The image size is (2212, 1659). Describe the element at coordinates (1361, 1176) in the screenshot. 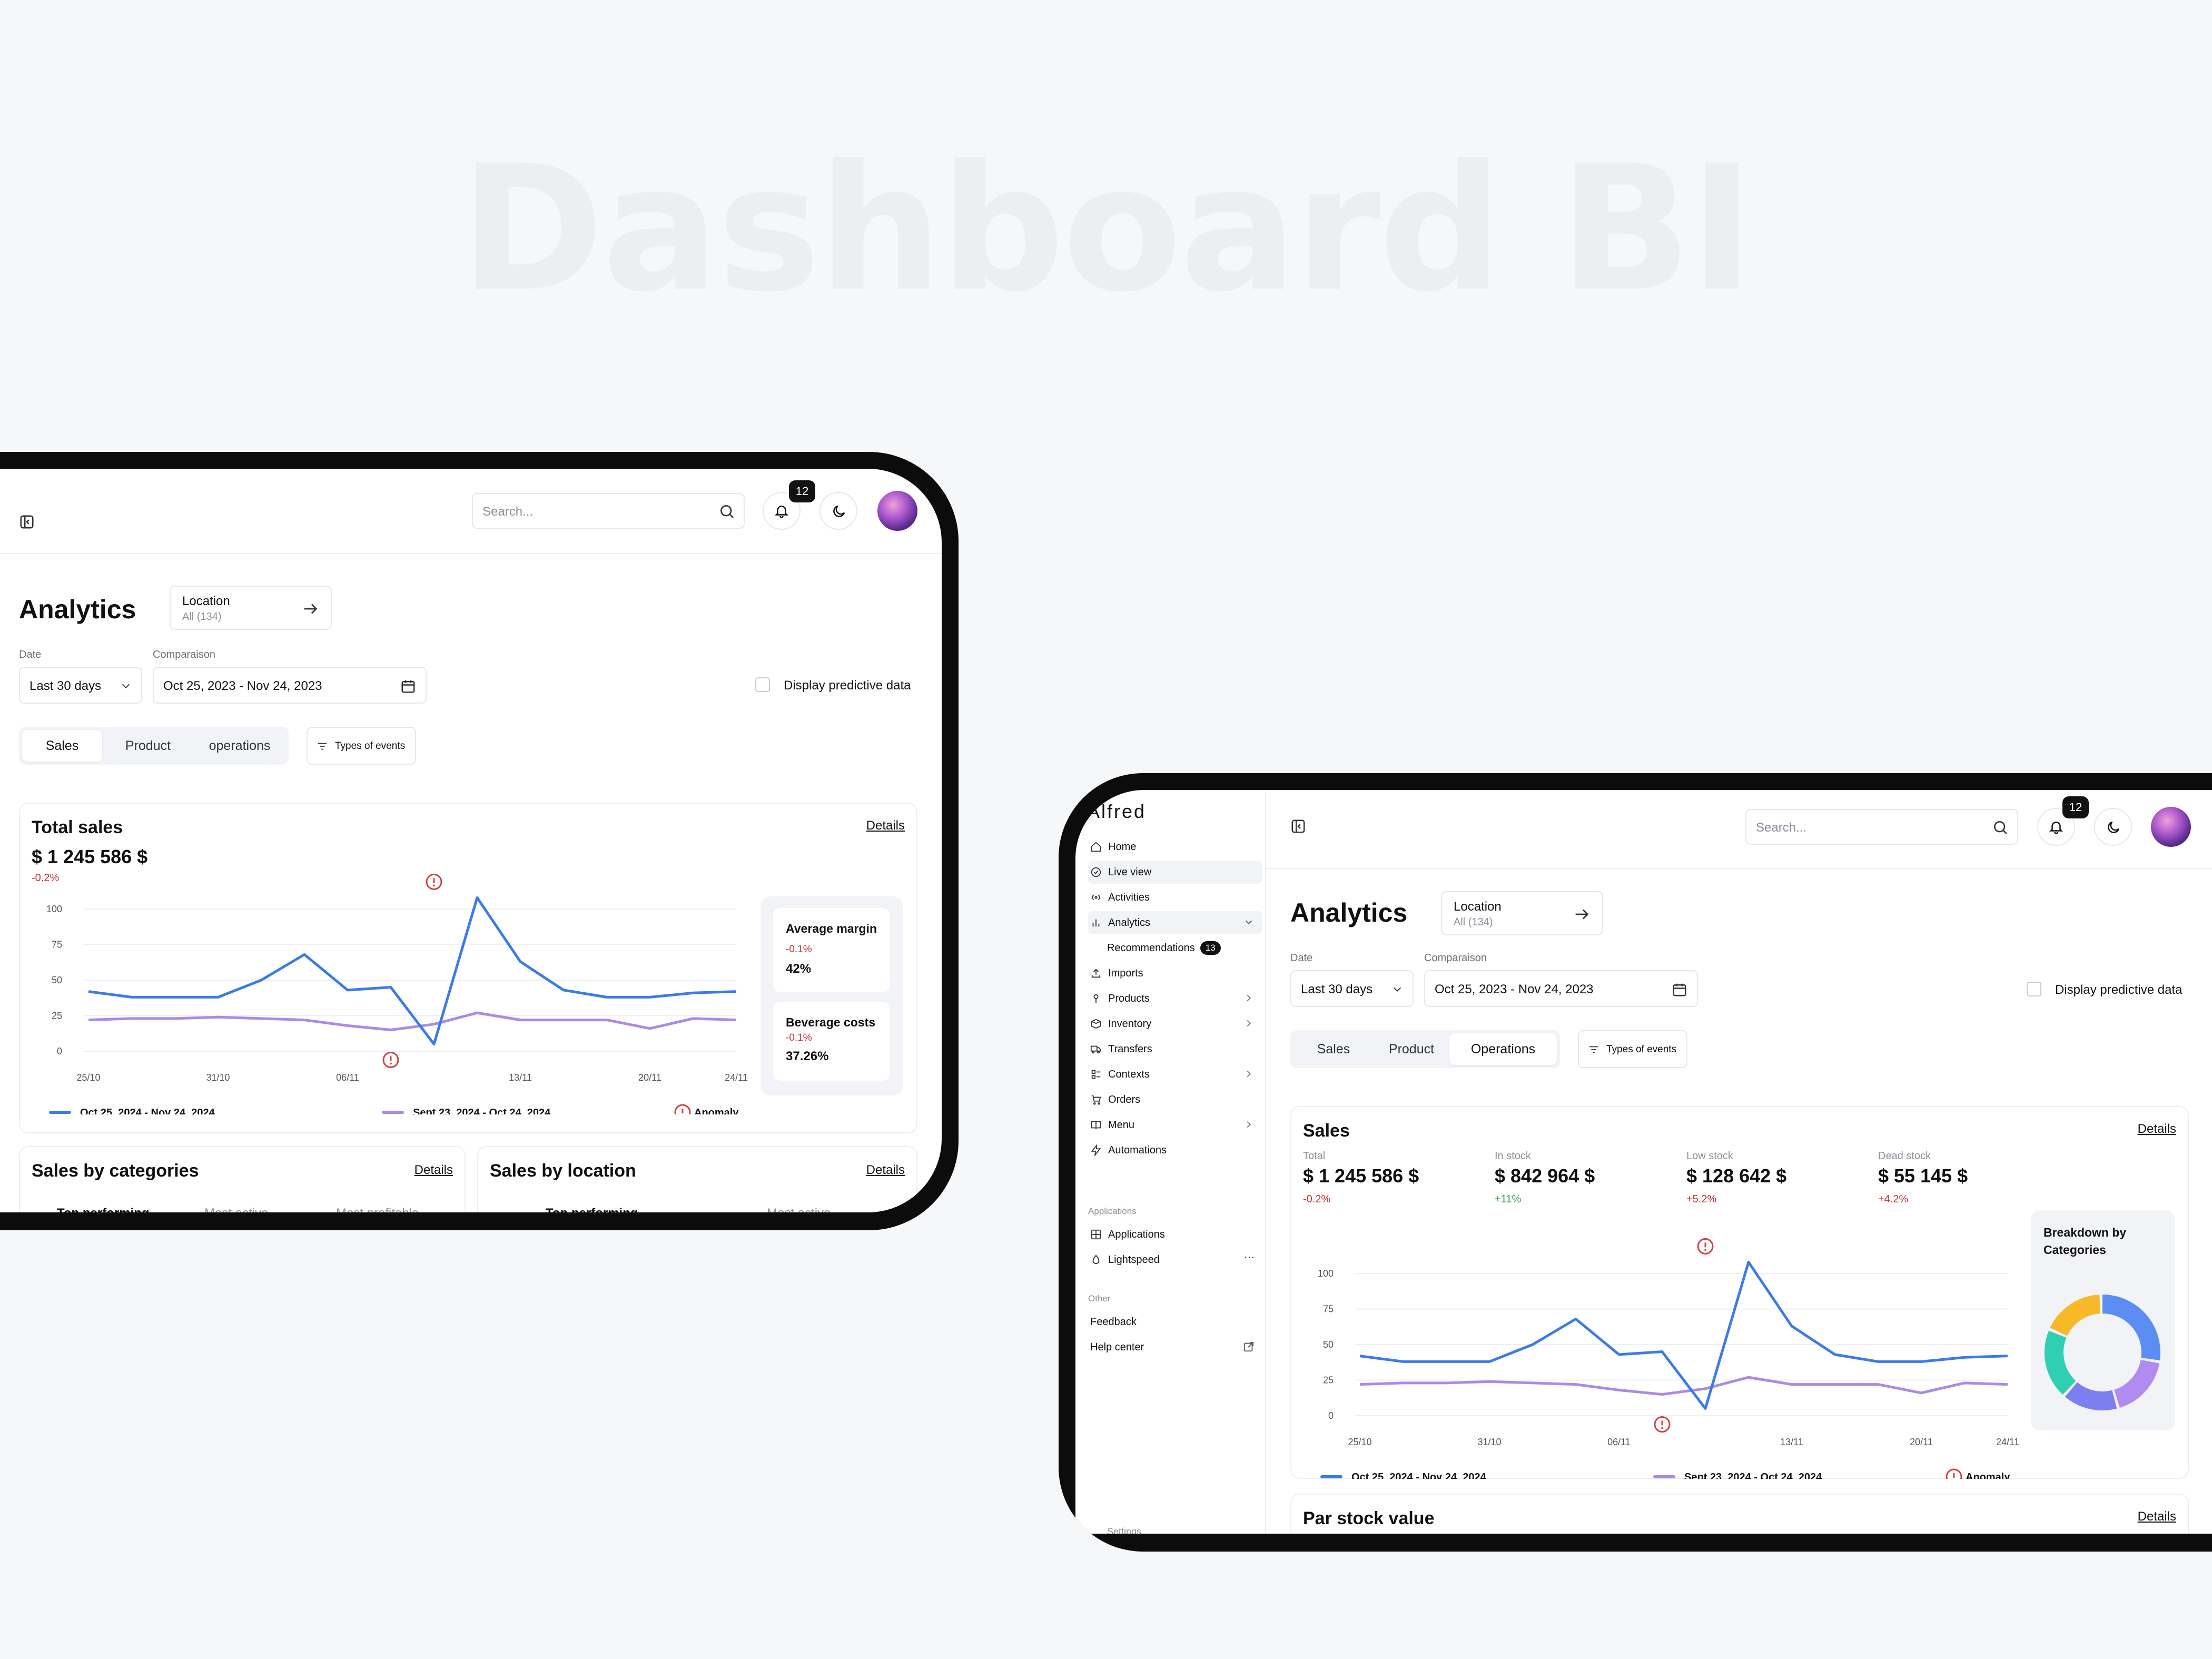

I see `stat-value: $ 1 245 586 $` at that location.